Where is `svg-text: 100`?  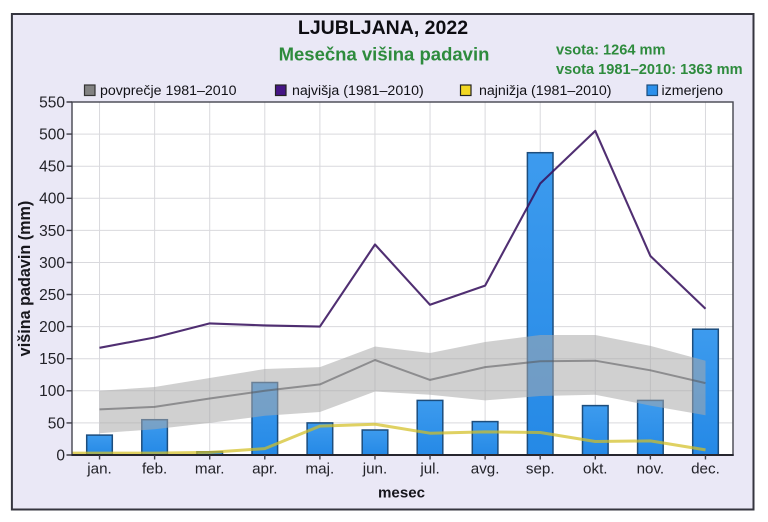 svg-text: 100 is located at coordinates (52, 391).